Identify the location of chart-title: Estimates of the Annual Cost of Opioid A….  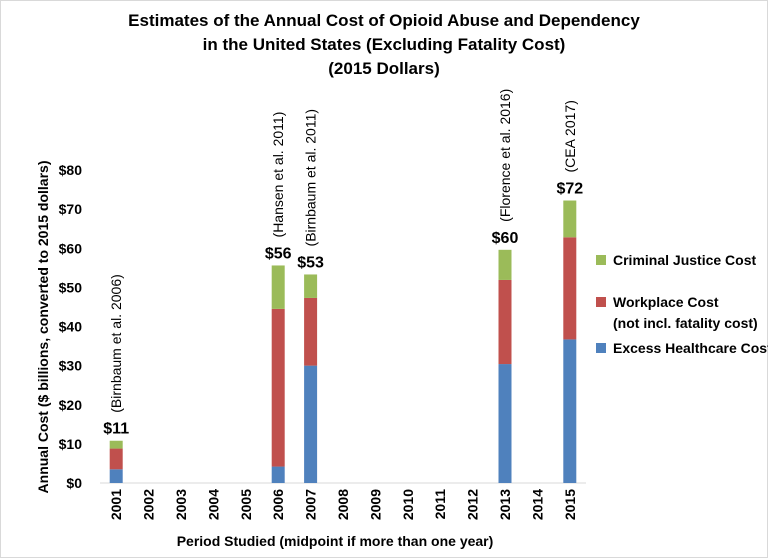
(384, 44).